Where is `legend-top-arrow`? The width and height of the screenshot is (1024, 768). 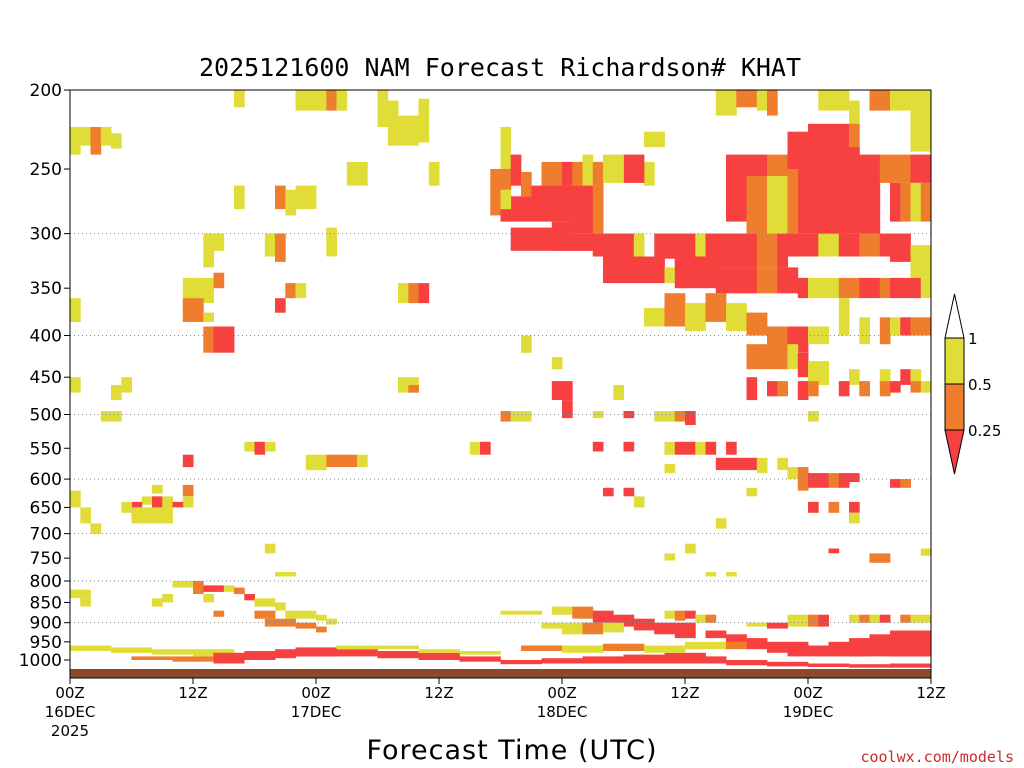
legend-top-arrow is located at coordinates (954, 316).